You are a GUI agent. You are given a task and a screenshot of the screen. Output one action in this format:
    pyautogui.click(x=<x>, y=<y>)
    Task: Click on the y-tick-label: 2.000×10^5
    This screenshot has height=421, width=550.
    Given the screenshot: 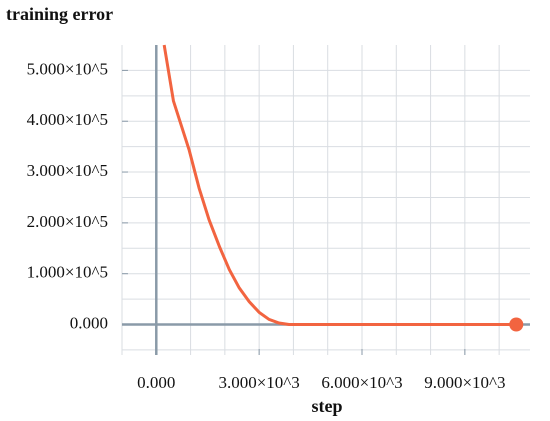 What is the action you would take?
    pyautogui.click(x=67, y=221)
    